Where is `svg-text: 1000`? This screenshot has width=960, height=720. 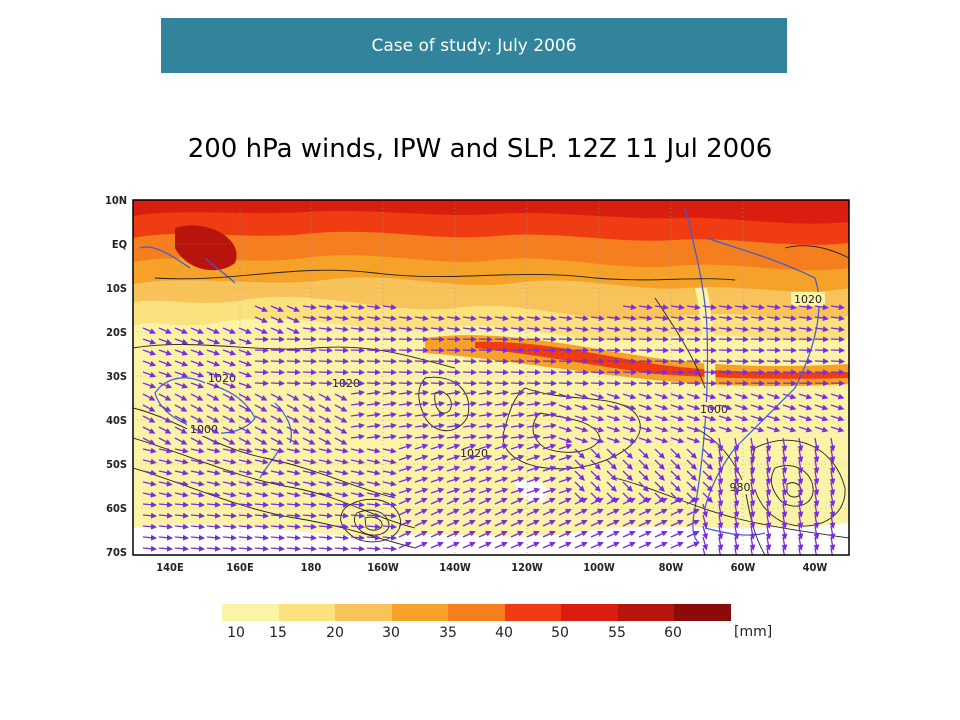
svg-text: 1000 is located at coordinates (204, 429).